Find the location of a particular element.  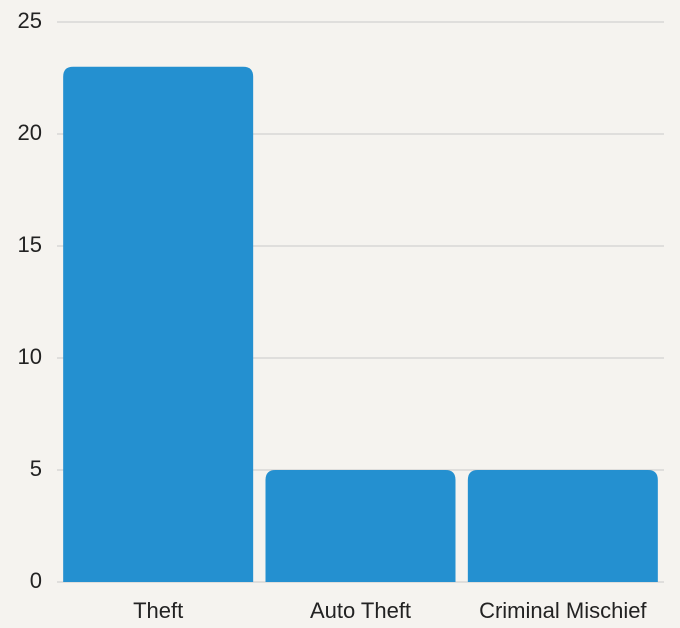

y-tick-label: 25 is located at coordinates (30, 20).